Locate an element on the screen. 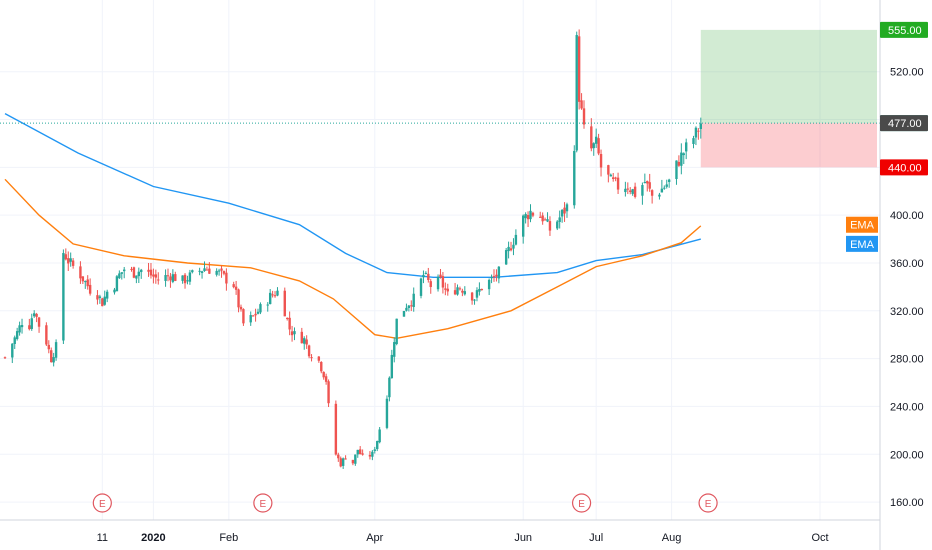 This screenshot has height=550, width=932. time-axis: 11 2020 Feb Apr Jun Jul Aug Oct is located at coordinates (463, 538).